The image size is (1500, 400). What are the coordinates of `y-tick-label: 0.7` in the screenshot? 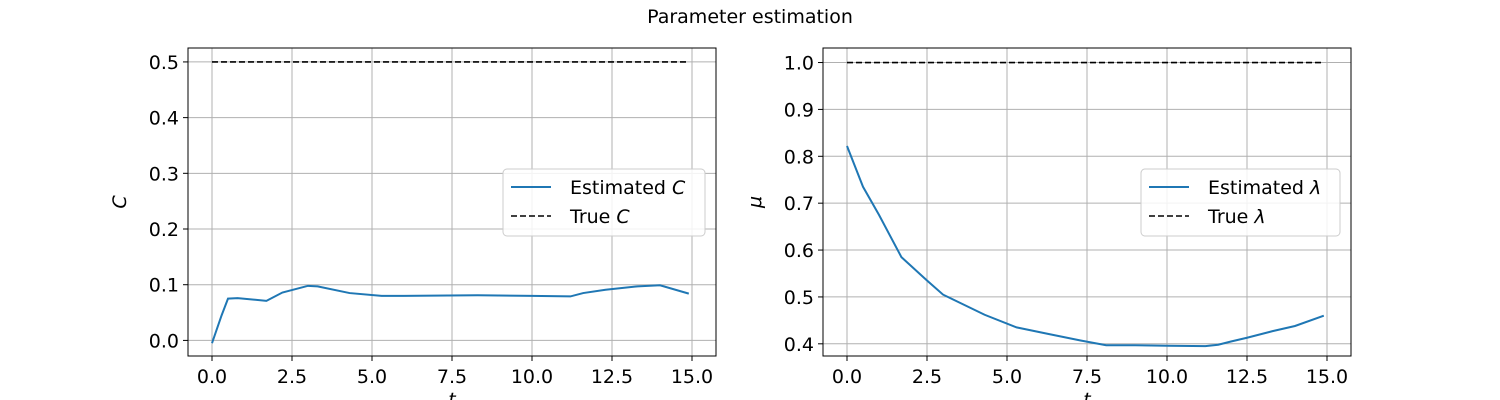 It's located at (799, 204).